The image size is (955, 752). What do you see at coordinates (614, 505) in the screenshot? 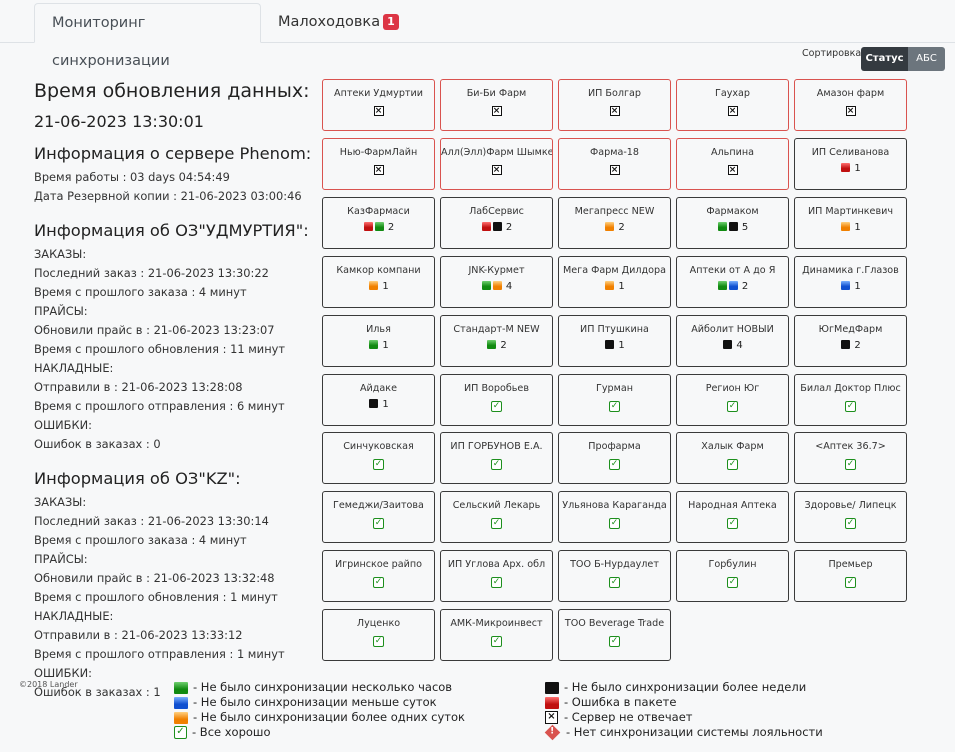
I see `pharmacy-name: Ульянова Караганда` at bounding box center [614, 505].